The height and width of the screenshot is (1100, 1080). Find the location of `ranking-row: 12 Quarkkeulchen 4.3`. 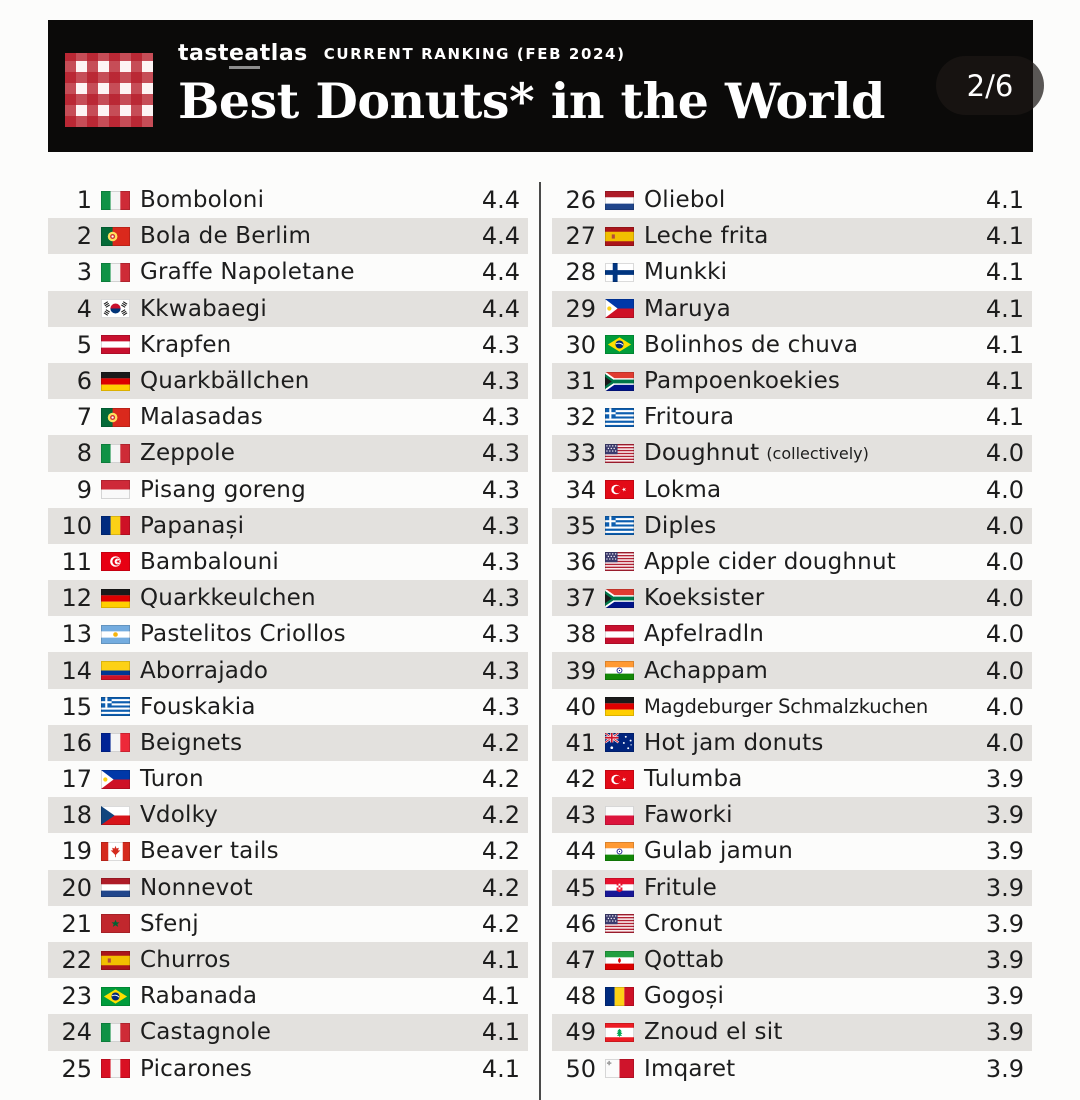

ranking-row: 12 Quarkkeulchen 4.3 is located at coordinates (288, 598).